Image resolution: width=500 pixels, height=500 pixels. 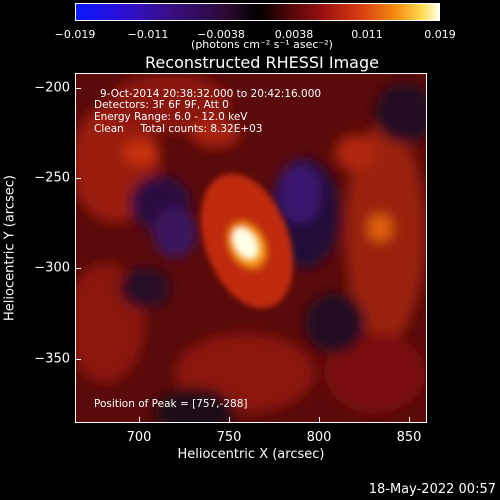 What do you see at coordinates (52, 178) in the screenshot?
I see `y-tick-label: −250` at bounding box center [52, 178].